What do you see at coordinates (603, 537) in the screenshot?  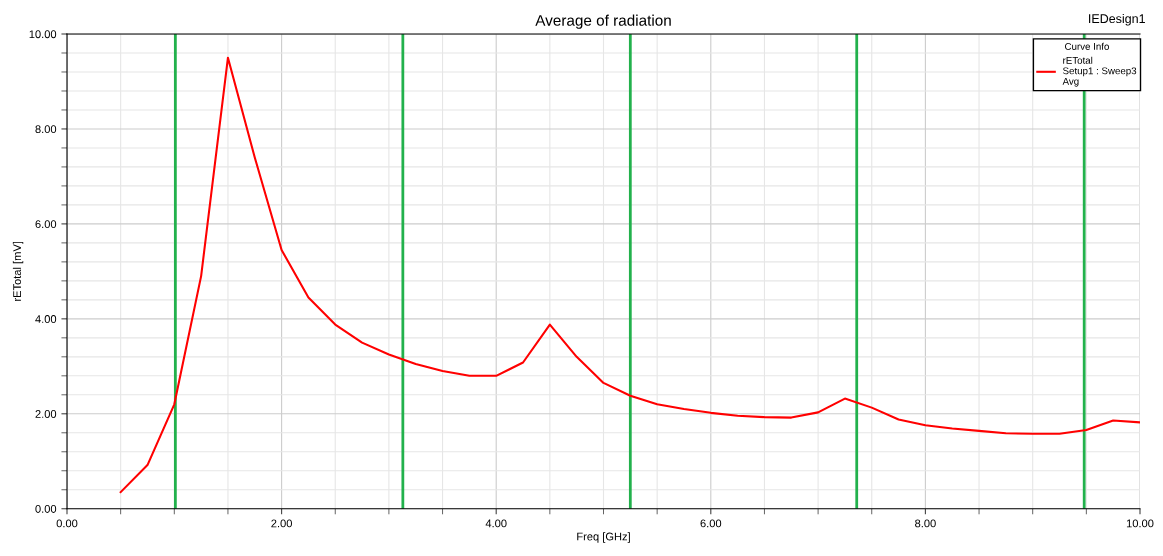 I see `x-axis-title: Freq [GHz]` at bounding box center [603, 537].